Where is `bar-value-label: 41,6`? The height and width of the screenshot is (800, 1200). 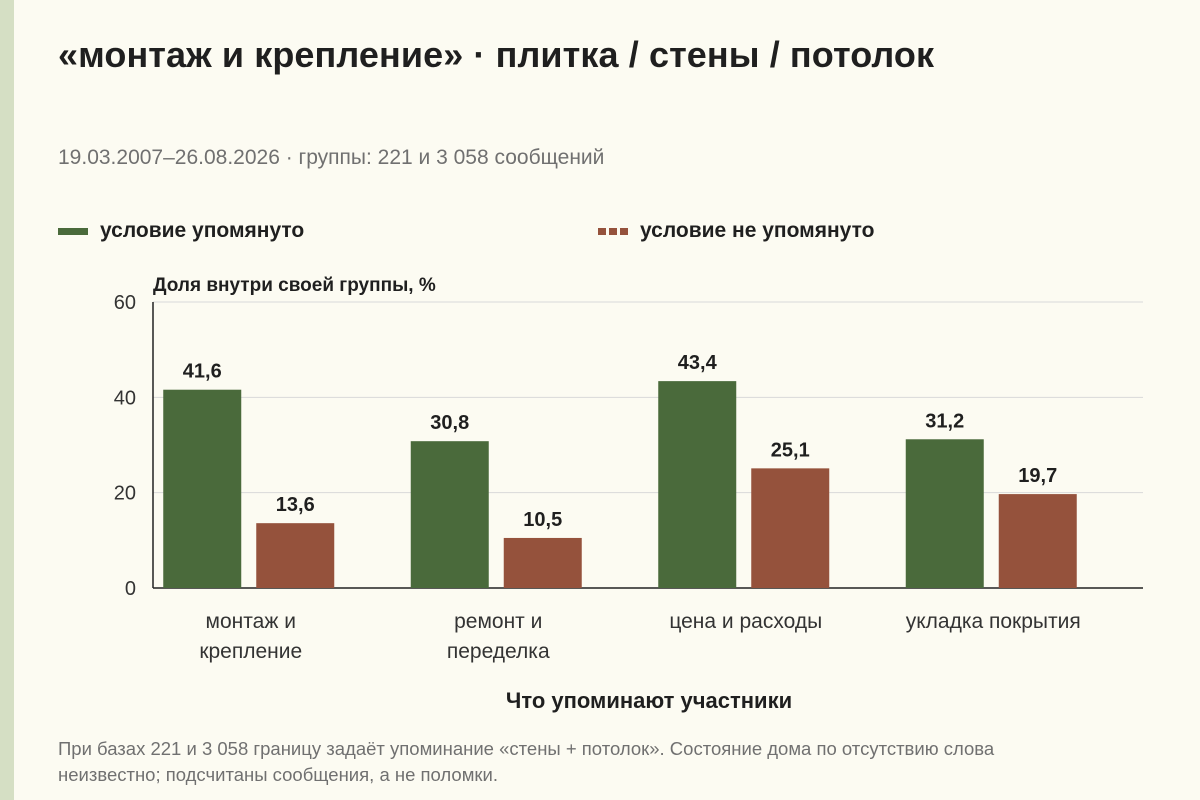 bar-value-label: 41,6 is located at coordinates (202, 372).